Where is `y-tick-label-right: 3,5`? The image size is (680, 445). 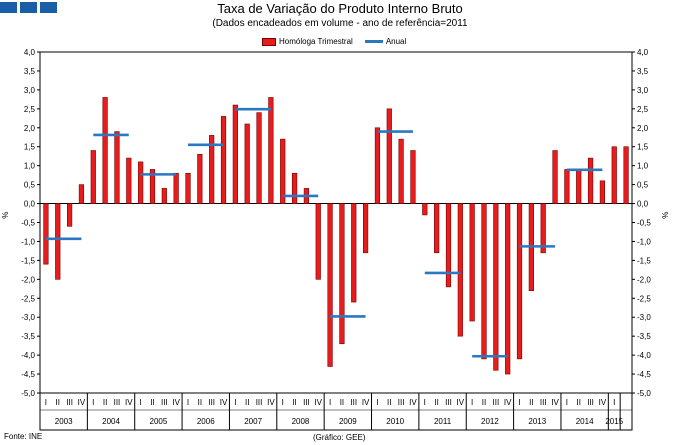
y-tick-label-right: 3,5 is located at coordinates (643, 71).